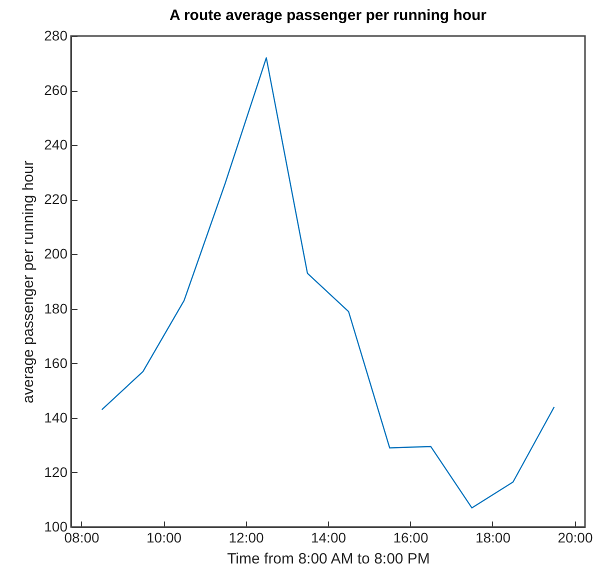 The width and height of the screenshot is (600, 585). Describe the element at coordinates (56, 472) in the screenshot. I see `y-tick-label: 120` at that location.